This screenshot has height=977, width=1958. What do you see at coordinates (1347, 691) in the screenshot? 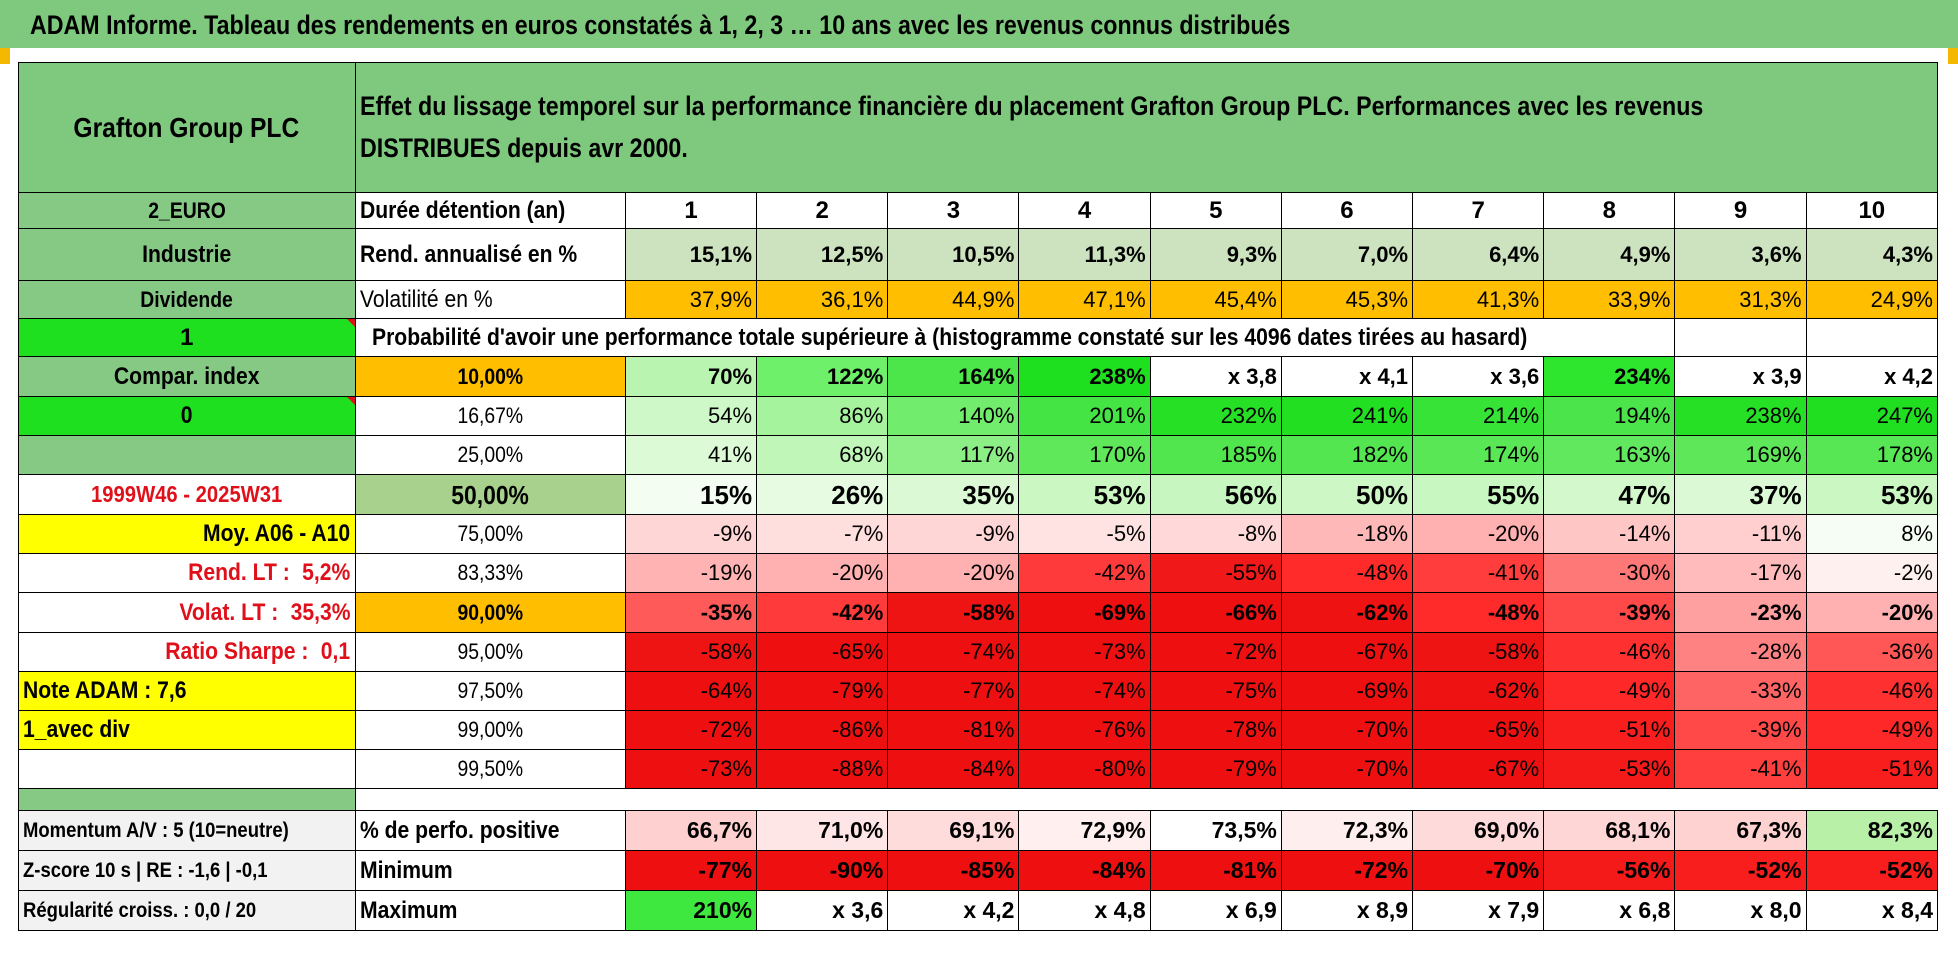
I see `percentile-cell: -69%` at bounding box center [1347, 691].